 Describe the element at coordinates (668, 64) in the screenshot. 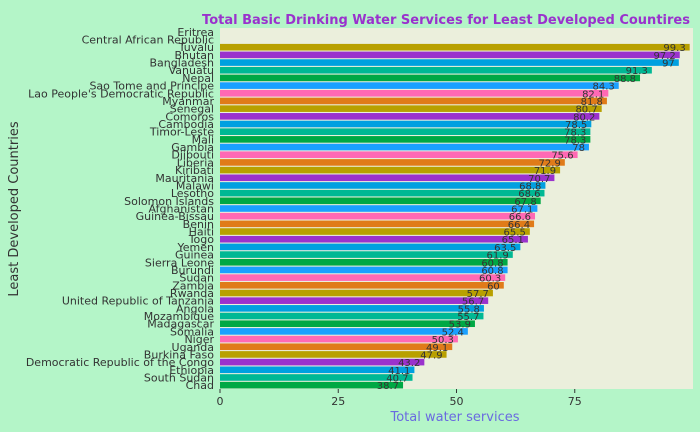

I see `value-label: 97` at that location.